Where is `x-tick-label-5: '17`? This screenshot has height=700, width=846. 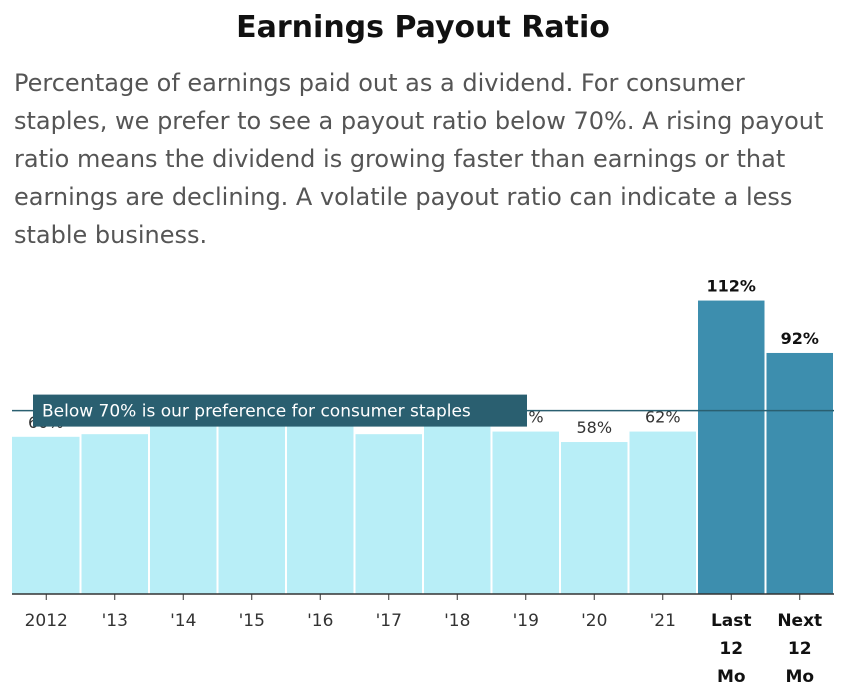
x-tick-label-5: '17 is located at coordinates (389, 621).